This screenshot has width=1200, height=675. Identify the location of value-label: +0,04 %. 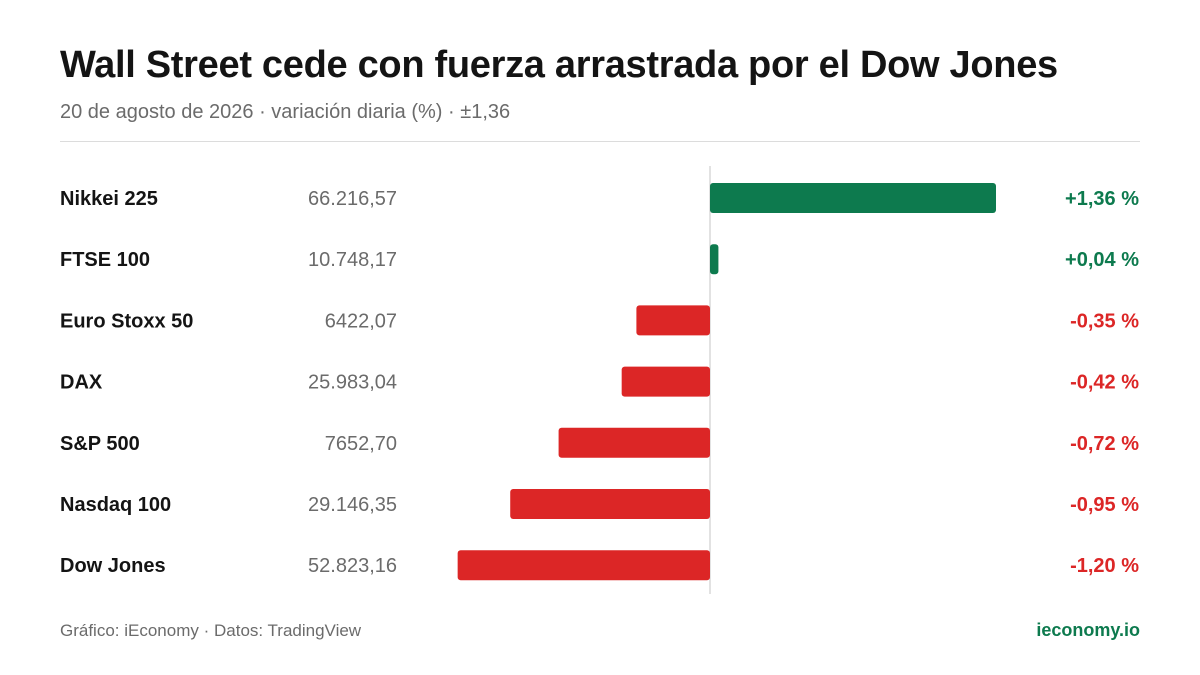
(1102, 260).